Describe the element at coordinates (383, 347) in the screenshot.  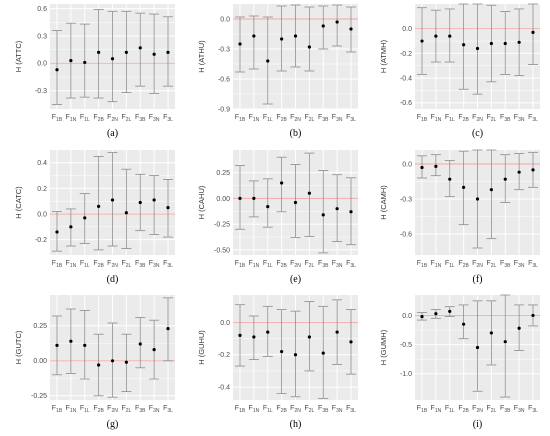
I see `y-axis-label: H (GUMH)` at that location.